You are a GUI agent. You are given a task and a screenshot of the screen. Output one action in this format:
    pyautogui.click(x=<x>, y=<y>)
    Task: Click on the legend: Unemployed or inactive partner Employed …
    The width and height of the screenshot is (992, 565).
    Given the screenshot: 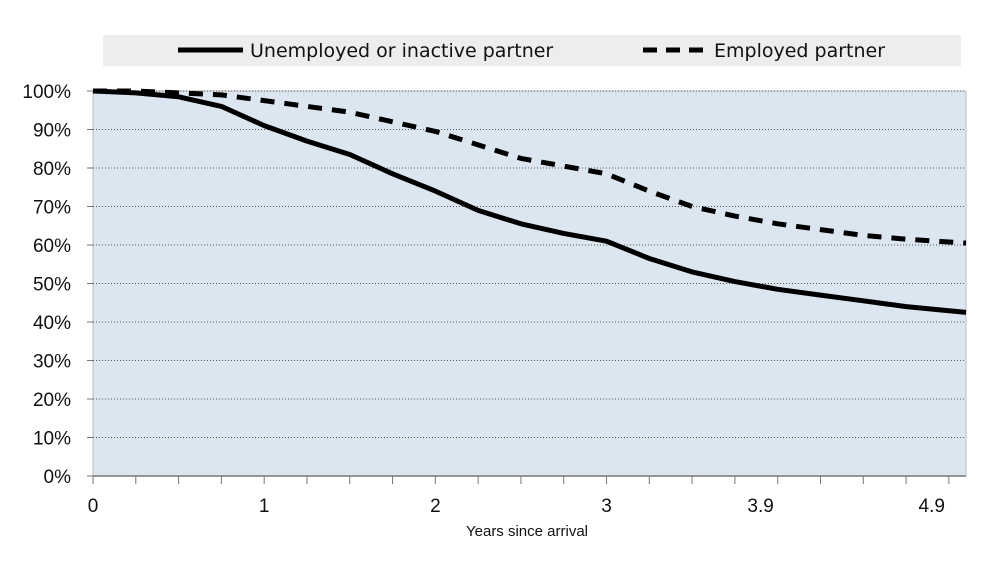 What is the action you would take?
    pyautogui.click(x=531, y=51)
    